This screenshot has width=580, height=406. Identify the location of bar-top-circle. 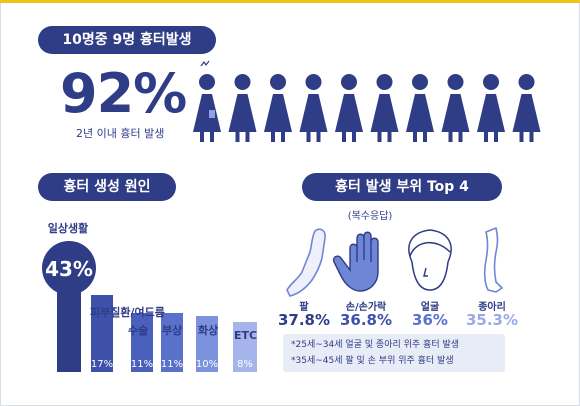
(69, 268).